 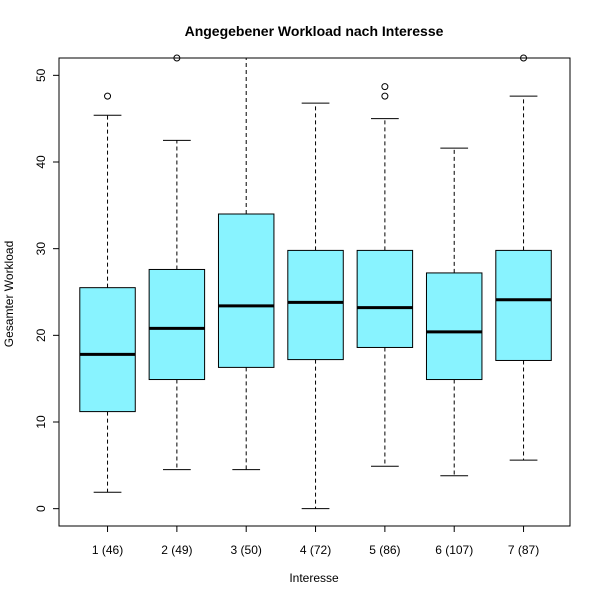 What do you see at coordinates (384, 550) in the screenshot?
I see `x-tick-label: 5 (86)` at bounding box center [384, 550].